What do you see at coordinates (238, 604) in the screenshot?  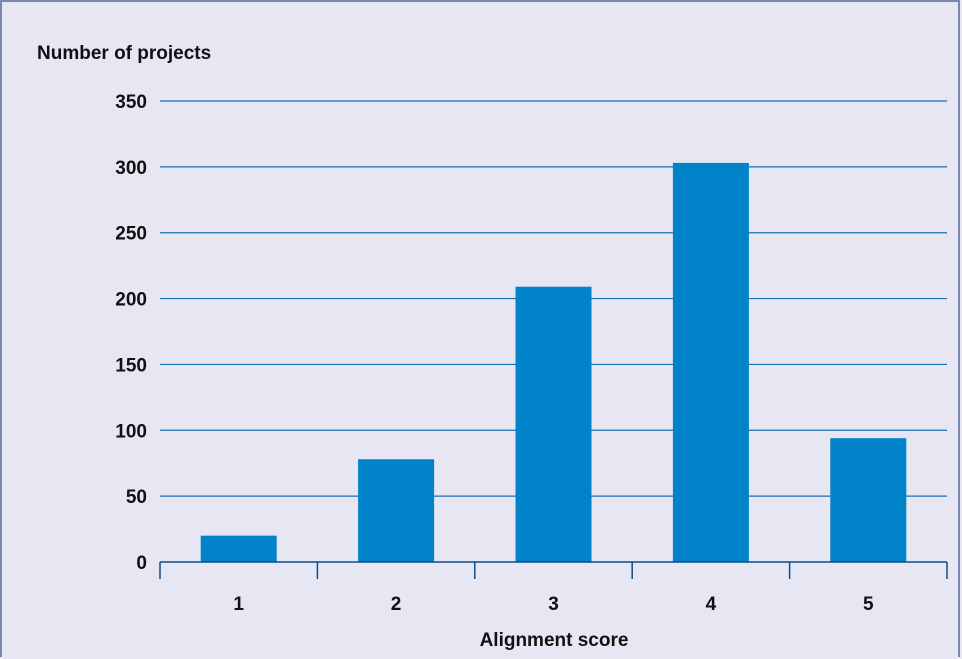 I see `x-tick-label: 1` at bounding box center [238, 604].